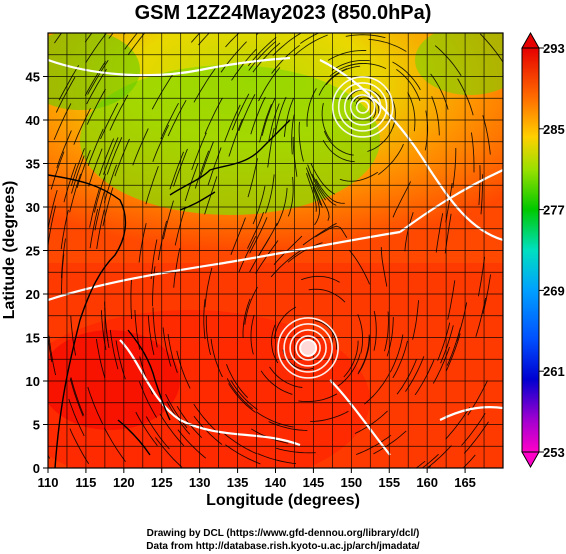 This screenshot has height=554, width=566. I want to click on x-tick-label: 115, so click(85, 482).